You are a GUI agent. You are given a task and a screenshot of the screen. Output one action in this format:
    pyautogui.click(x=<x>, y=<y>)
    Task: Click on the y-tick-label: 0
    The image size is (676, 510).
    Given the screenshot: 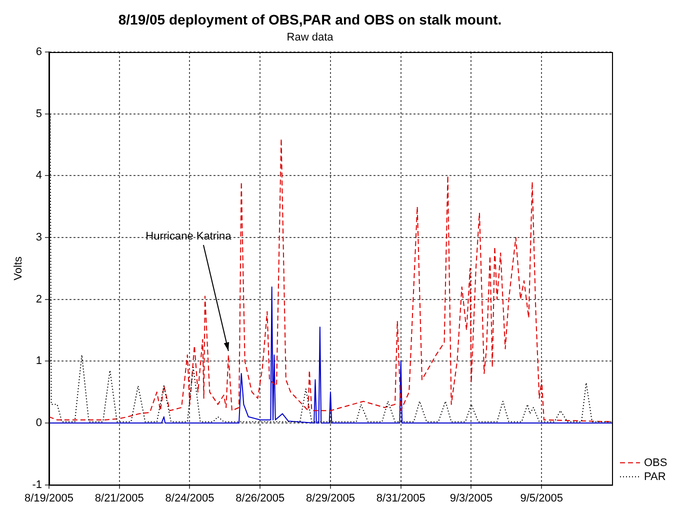 What is the action you would take?
    pyautogui.click(x=39, y=423)
    